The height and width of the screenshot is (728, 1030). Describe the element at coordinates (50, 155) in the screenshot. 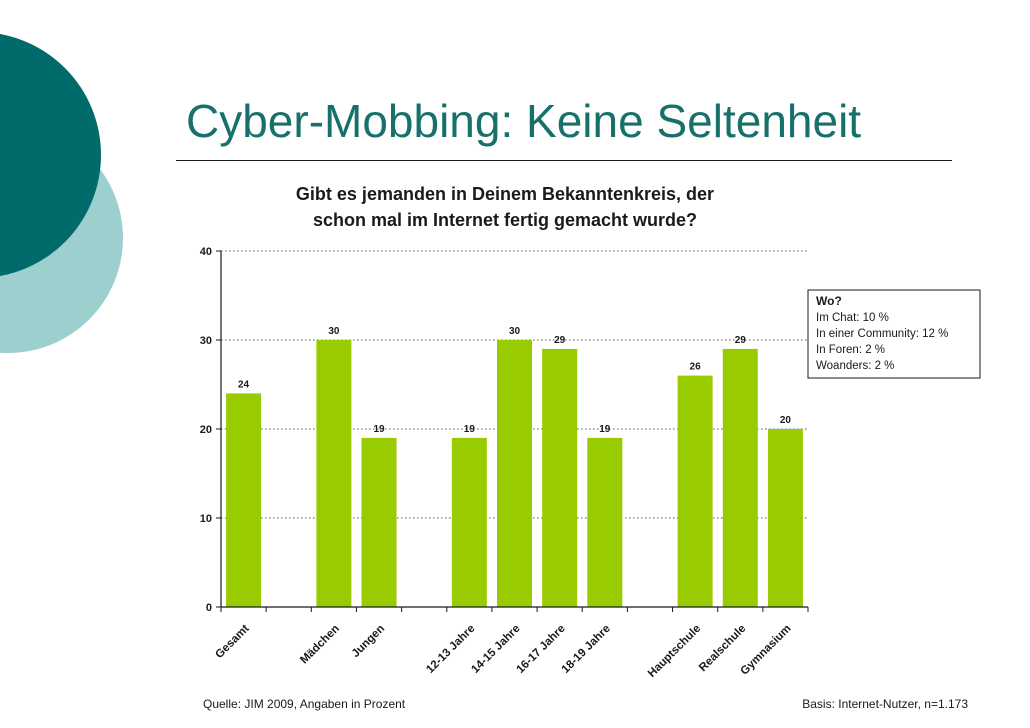

I see `decor-circle-dark` at that location.